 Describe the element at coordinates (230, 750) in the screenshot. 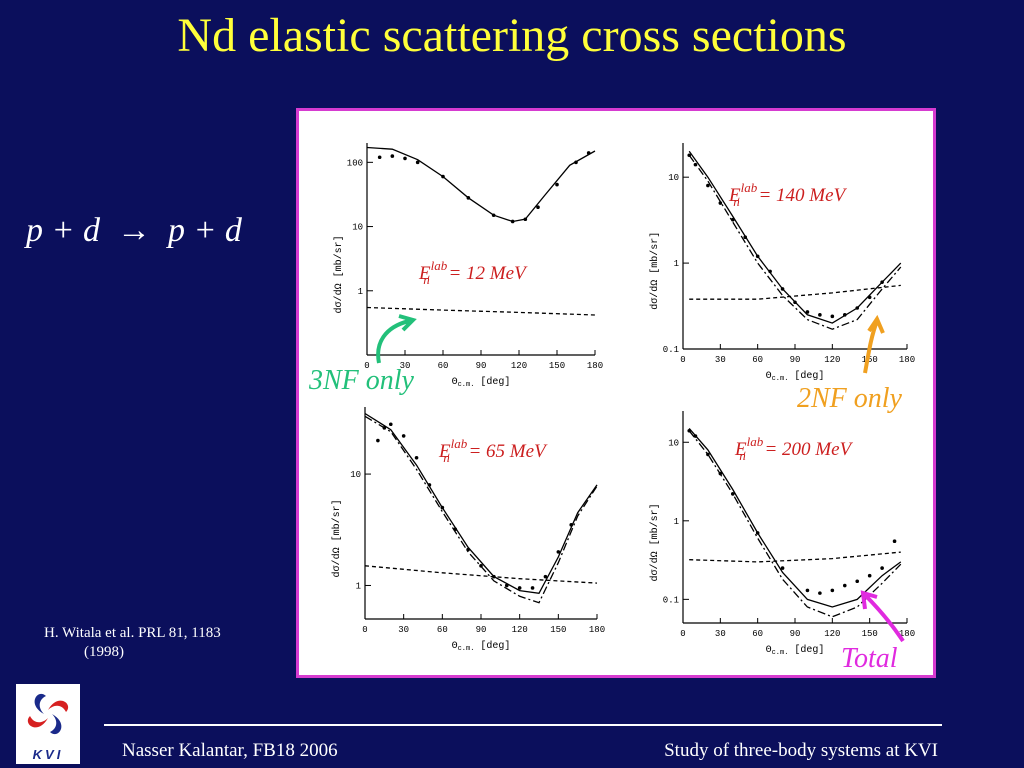

I see `footer-author: Nasser Kalantar, FB18 2006` at that location.